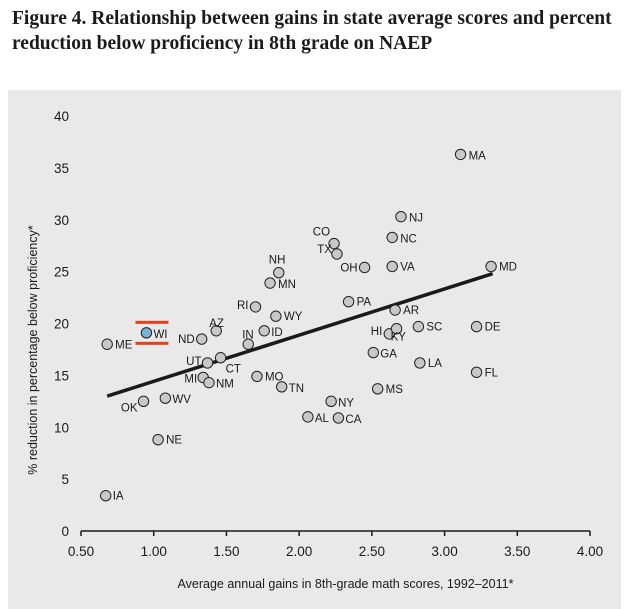 This screenshot has width=629, height=609. I want to click on point-label: HI, so click(377, 332).